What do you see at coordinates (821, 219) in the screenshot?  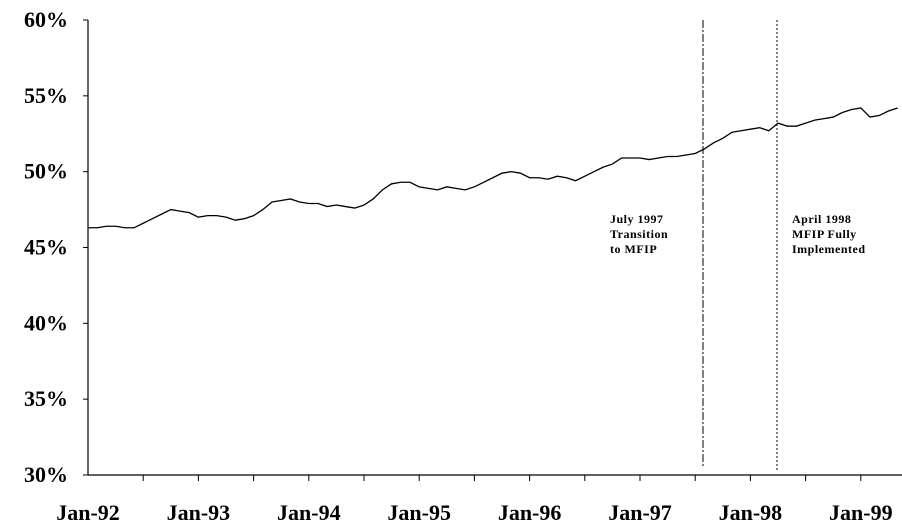 I see `annotation: April 1998` at bounding box center [821, 219].